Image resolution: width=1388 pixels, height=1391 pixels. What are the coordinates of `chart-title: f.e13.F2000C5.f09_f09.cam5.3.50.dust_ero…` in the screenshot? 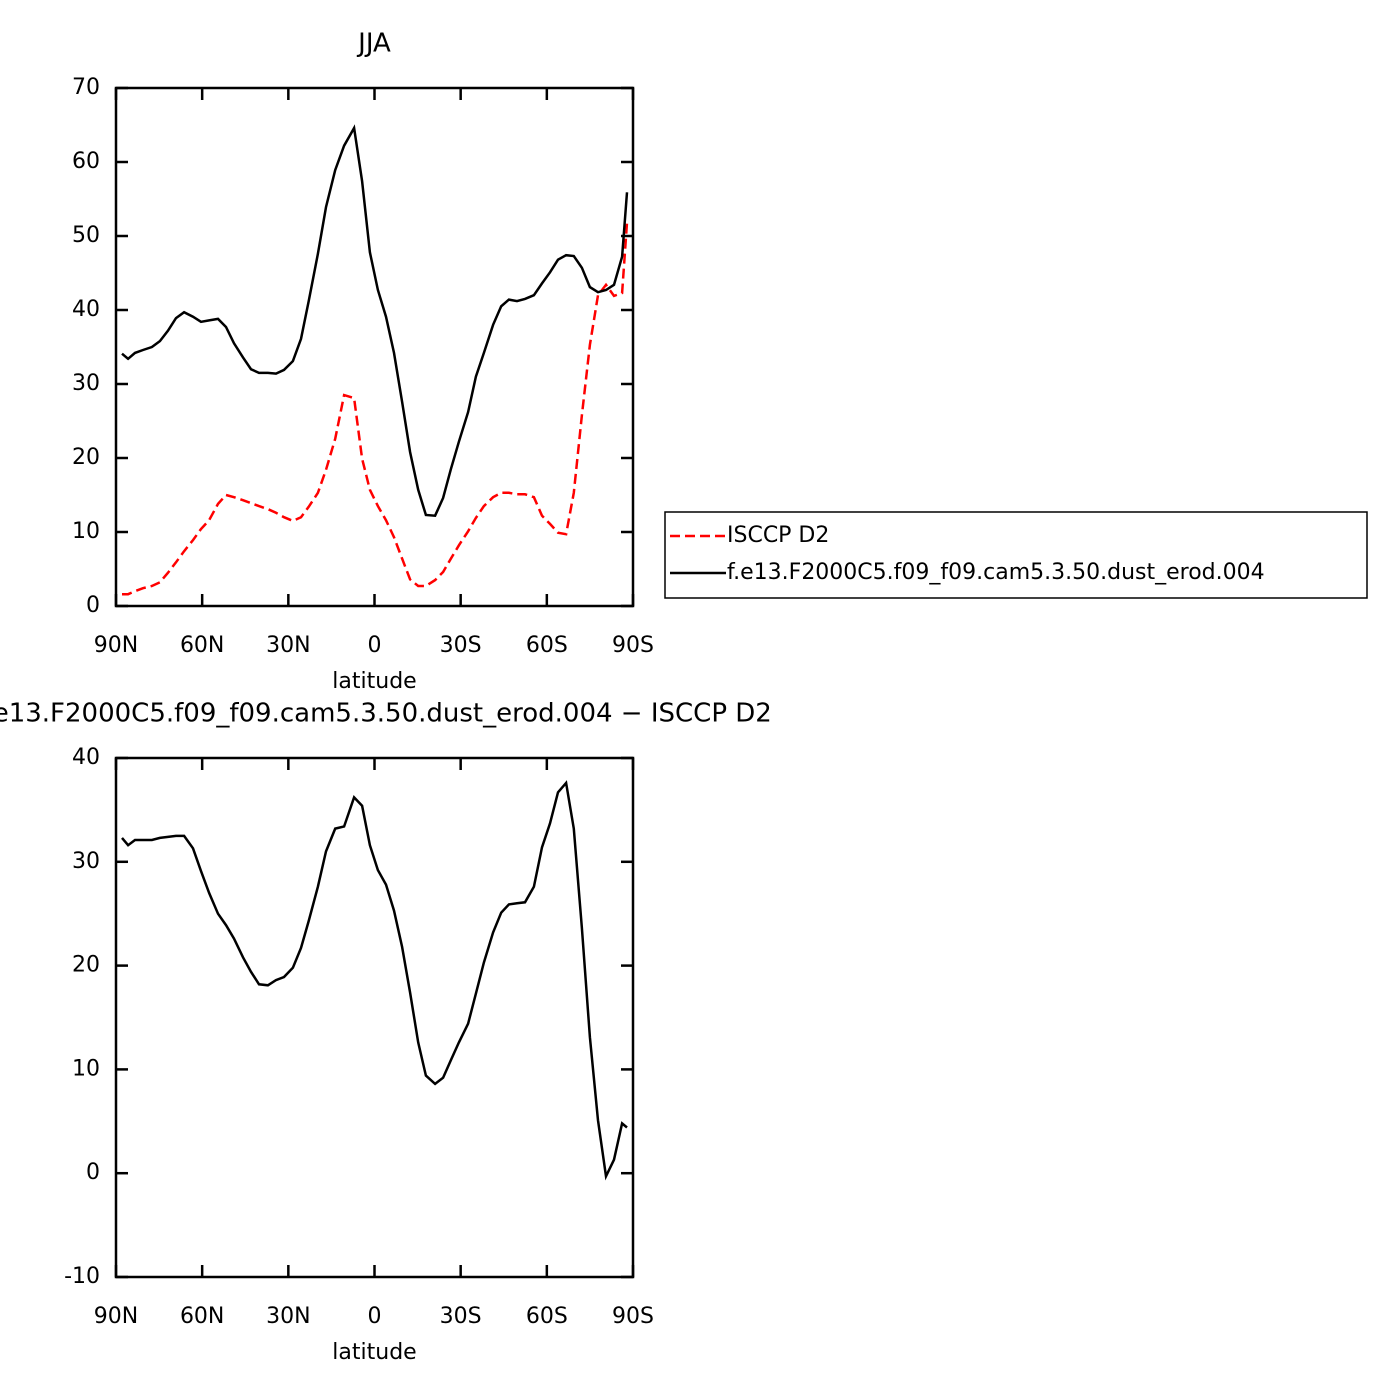 It's located at (386, 714).